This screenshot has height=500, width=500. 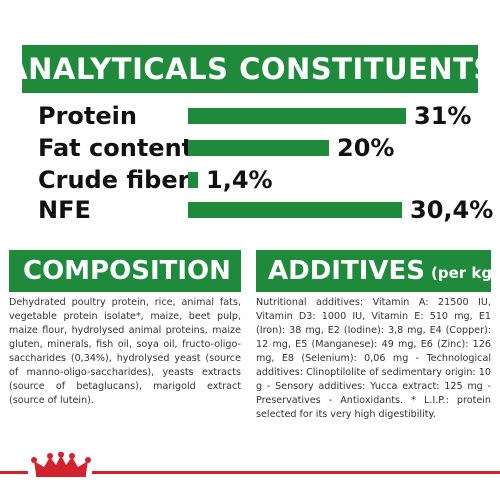 I want to click on nutrient-bar-protein, so click(x=297, y=116).